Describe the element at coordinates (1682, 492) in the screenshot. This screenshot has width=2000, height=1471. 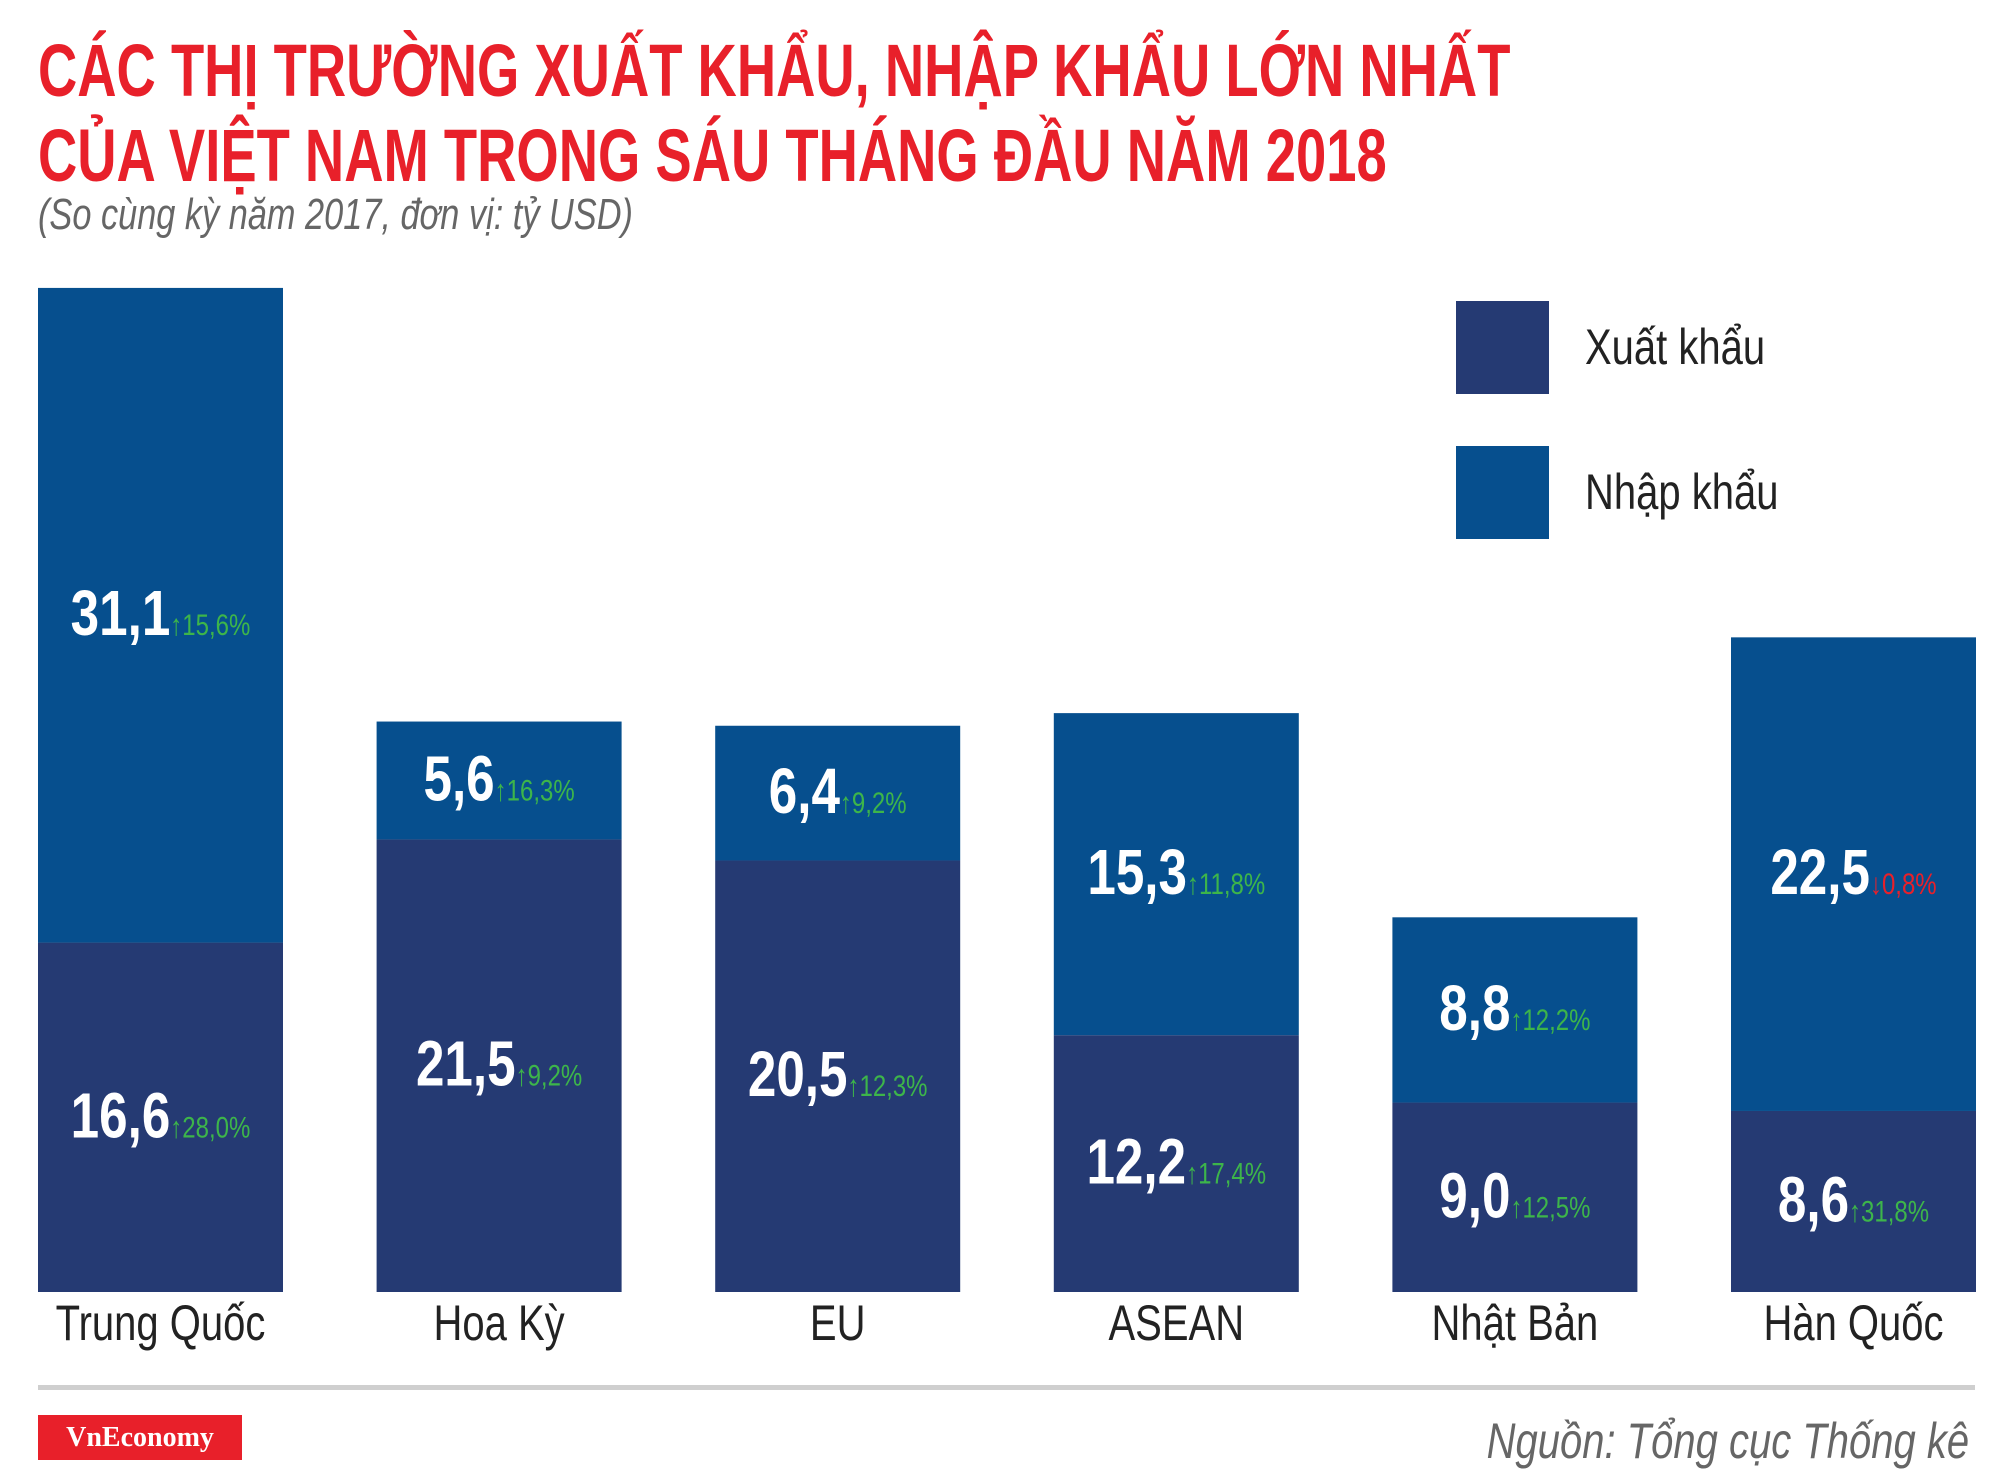
I see `legend-label-import: Nhập khẩu` at that location.